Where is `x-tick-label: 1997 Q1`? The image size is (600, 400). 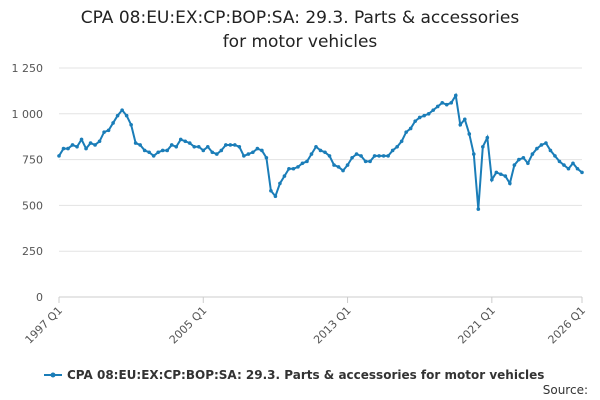 x-tick-label: 1997 Q1 is located at coordinates (44, 325).